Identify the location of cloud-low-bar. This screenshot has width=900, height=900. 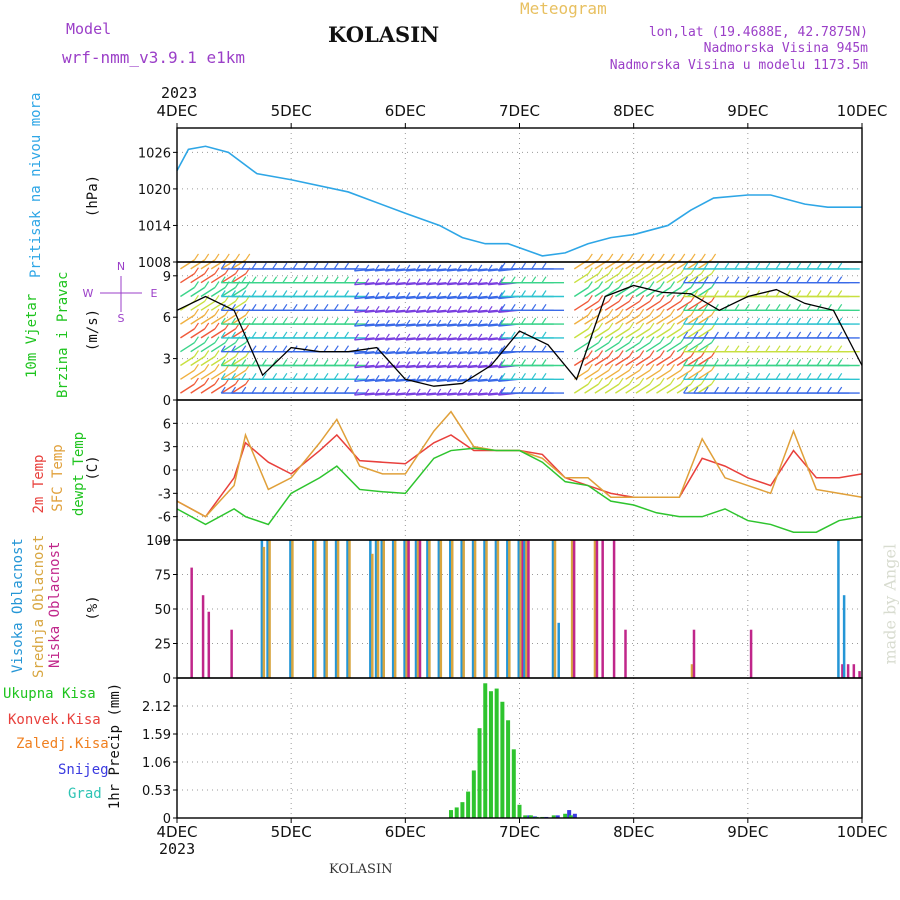
(842, 671).